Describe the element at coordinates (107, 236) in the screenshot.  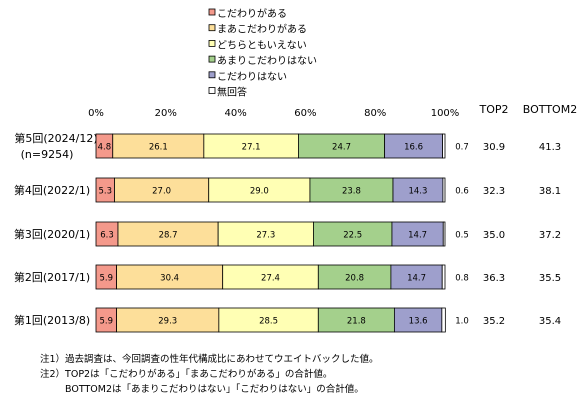
I see `bar-value-label: 6.3` at that location.